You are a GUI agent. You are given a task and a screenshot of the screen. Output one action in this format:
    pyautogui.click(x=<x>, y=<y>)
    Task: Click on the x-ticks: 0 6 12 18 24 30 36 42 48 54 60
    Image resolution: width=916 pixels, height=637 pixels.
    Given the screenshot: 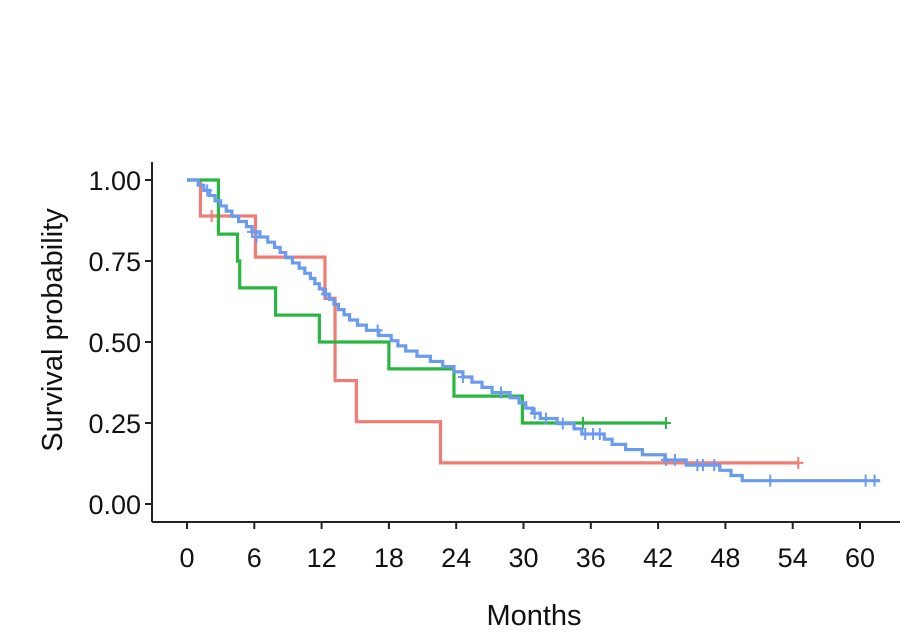 What is the action you would take?
    pyautogui.click(x=527, y=547)
    